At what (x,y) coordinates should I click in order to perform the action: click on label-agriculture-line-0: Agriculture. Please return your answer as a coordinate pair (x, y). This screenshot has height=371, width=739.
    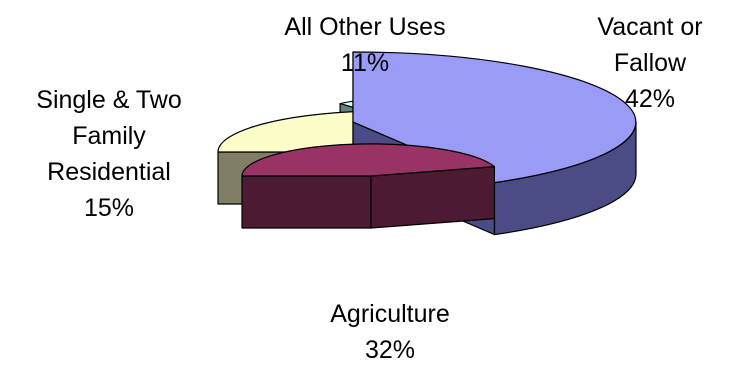
    Looking at the image, I should click on (390, 314).